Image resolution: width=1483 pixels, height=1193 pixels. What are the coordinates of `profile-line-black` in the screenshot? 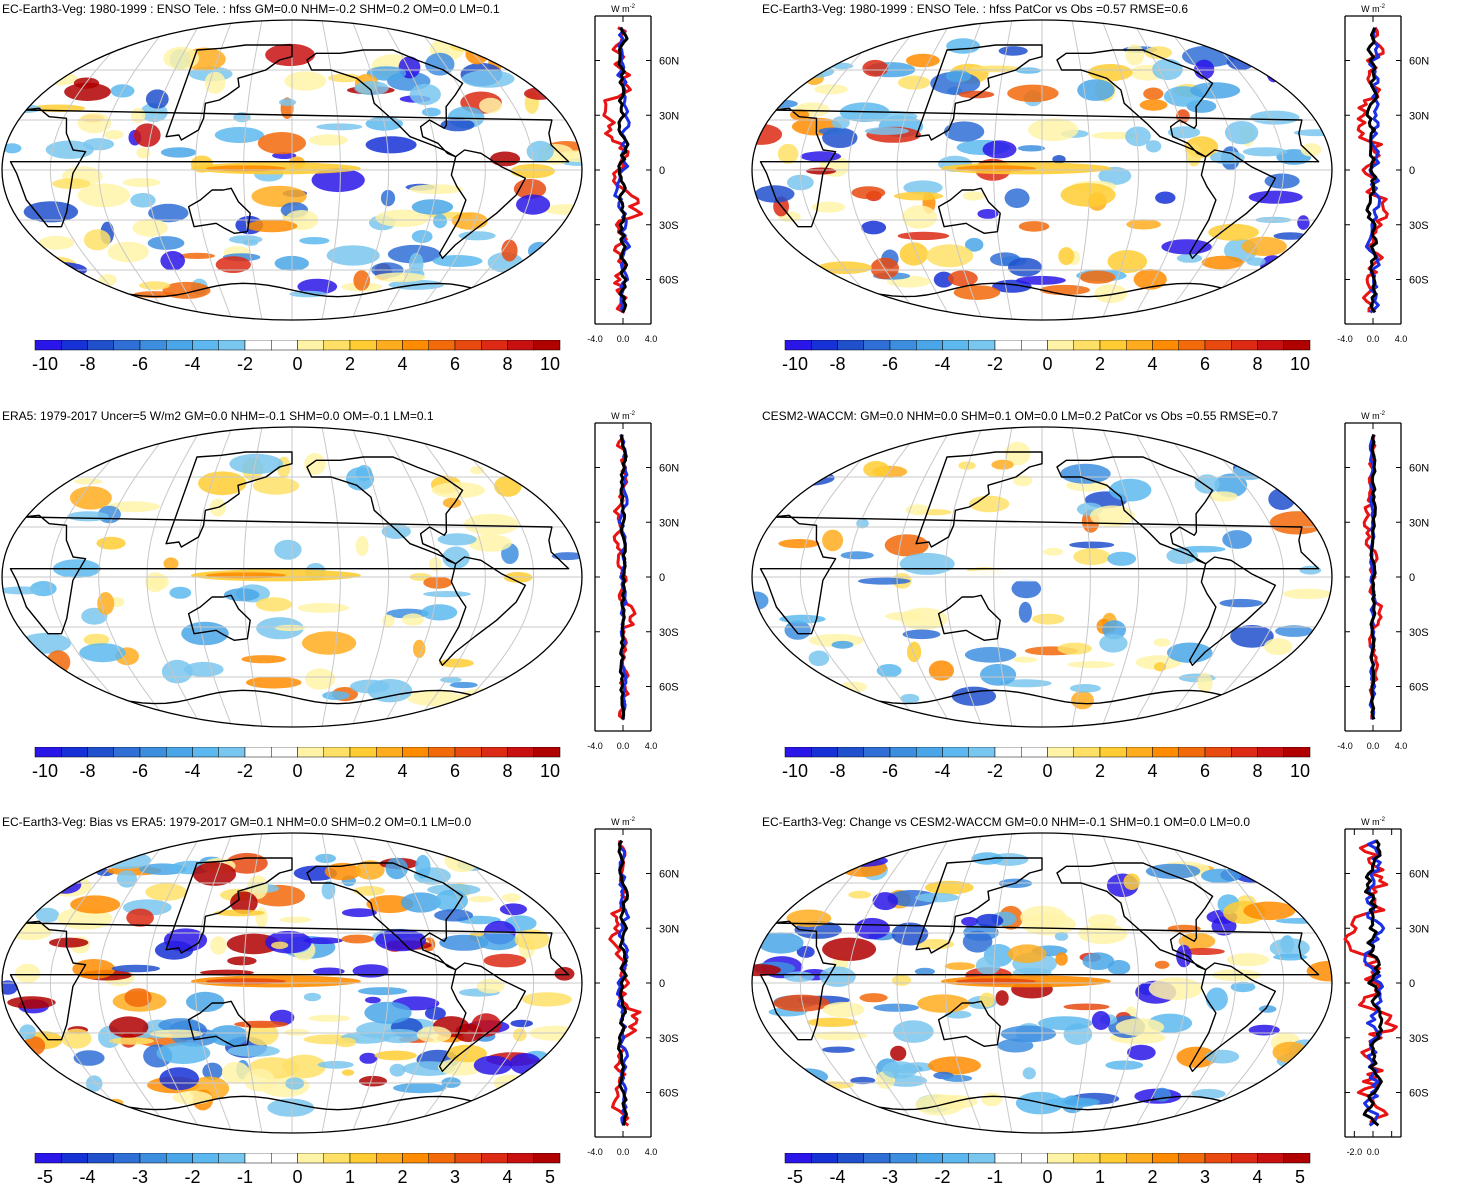 It's located at (623, 982).